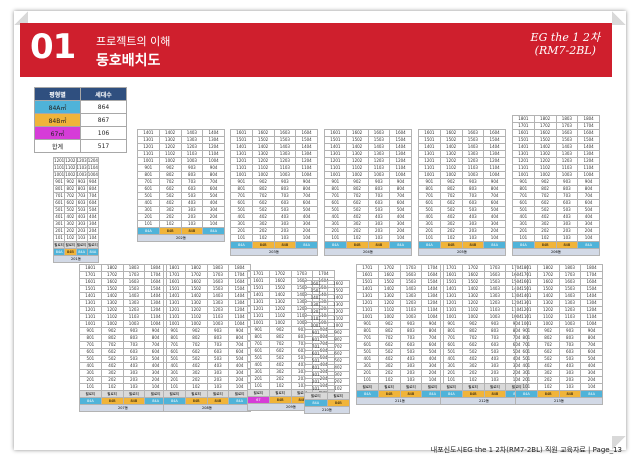 This screenshot has width=640, height=463. What do you see at coordinates (241, 203) in the screenshot?
I see `unit-cell: 601` at bounding box center [241, 203].